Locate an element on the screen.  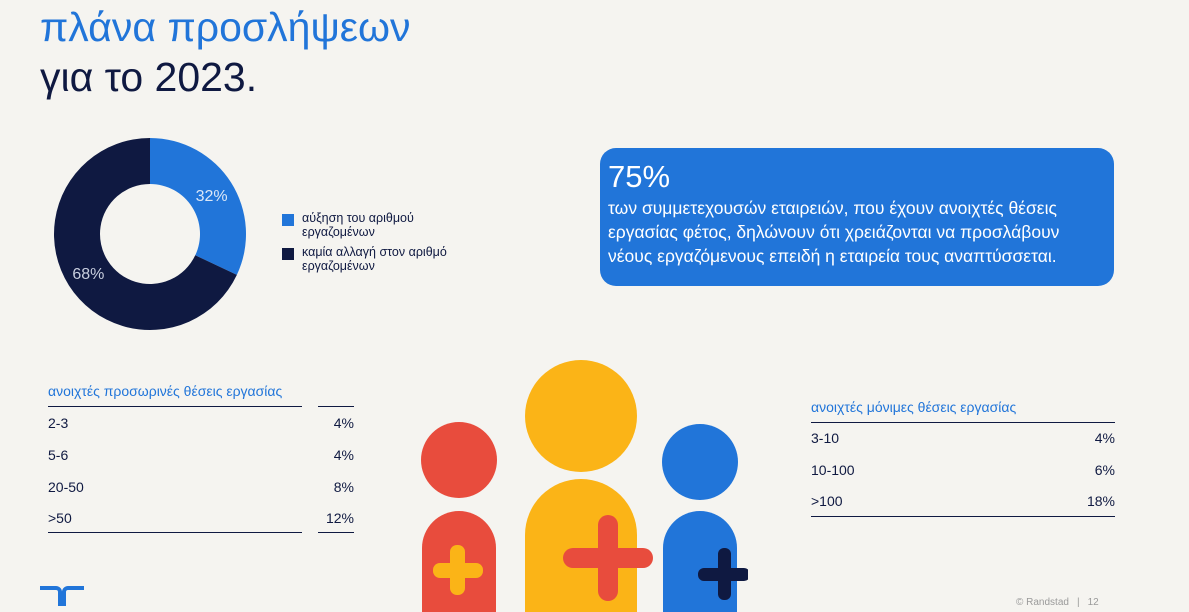
callout-stat: 75% is located at coordinates (639, 176).